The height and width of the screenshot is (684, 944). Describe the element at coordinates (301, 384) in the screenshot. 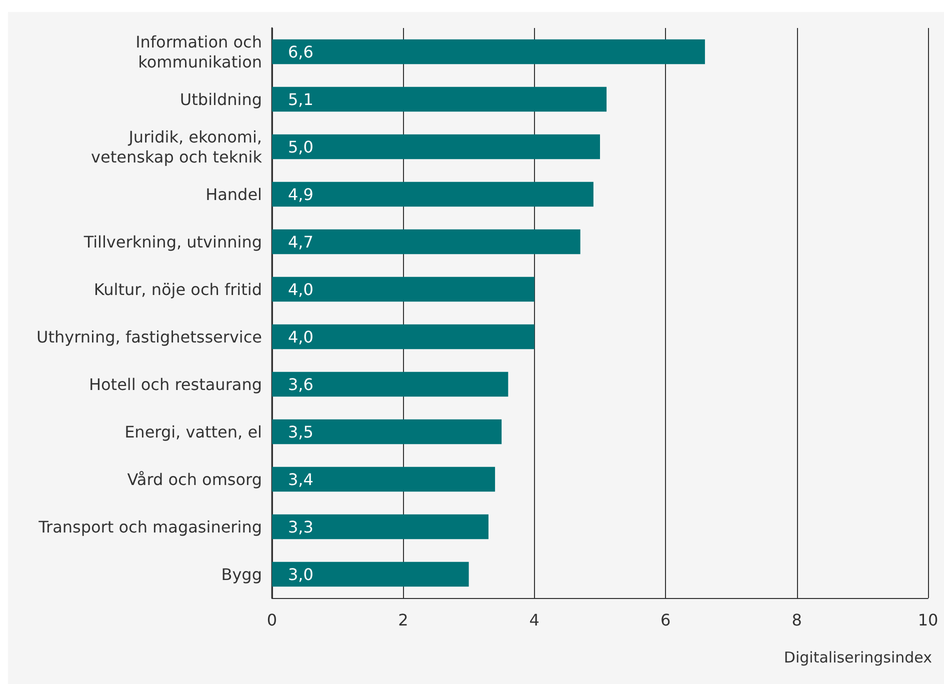

I see `data-label: 3,6` at that location.